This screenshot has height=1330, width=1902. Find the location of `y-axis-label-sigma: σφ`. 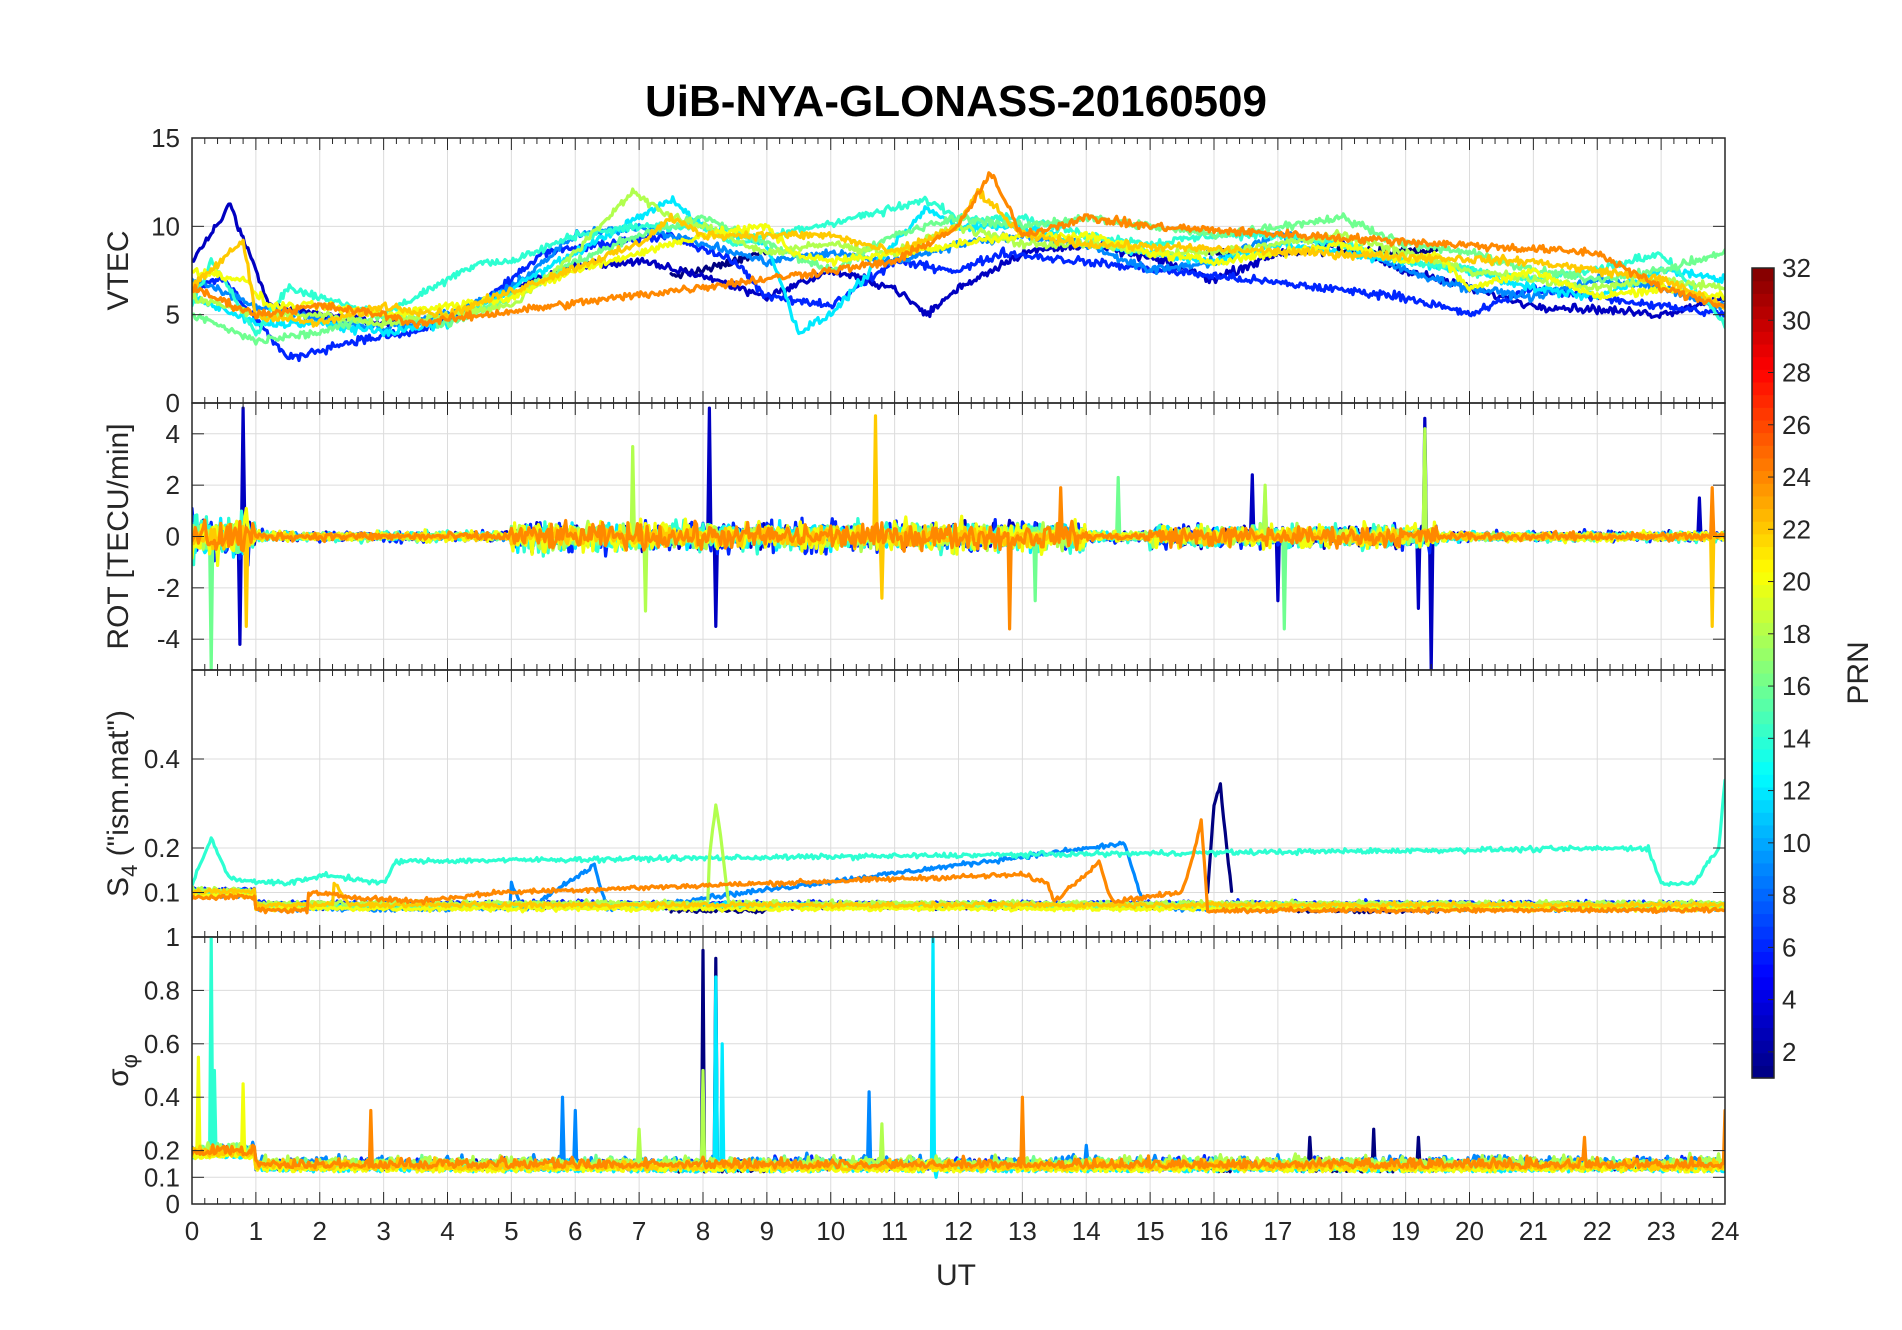

y-axis-label-sigma: σφ is located at coordinates (122, 1070).